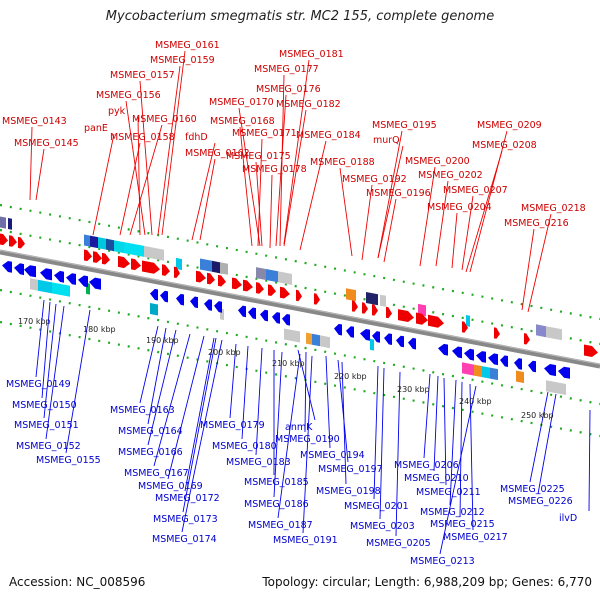 The image size is (600, 600). I want to click on reverse-gene-label: ilvD, so click(568, 518).